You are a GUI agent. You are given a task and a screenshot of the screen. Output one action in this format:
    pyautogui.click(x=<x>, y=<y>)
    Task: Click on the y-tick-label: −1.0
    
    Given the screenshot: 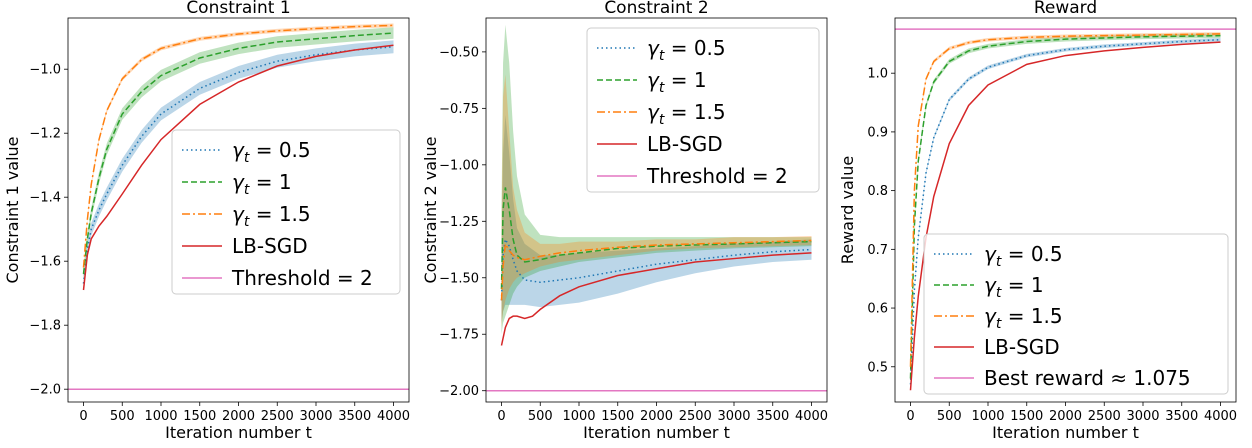 What is the action you would take?
    pyautogui.click(x=45, y=70)
    